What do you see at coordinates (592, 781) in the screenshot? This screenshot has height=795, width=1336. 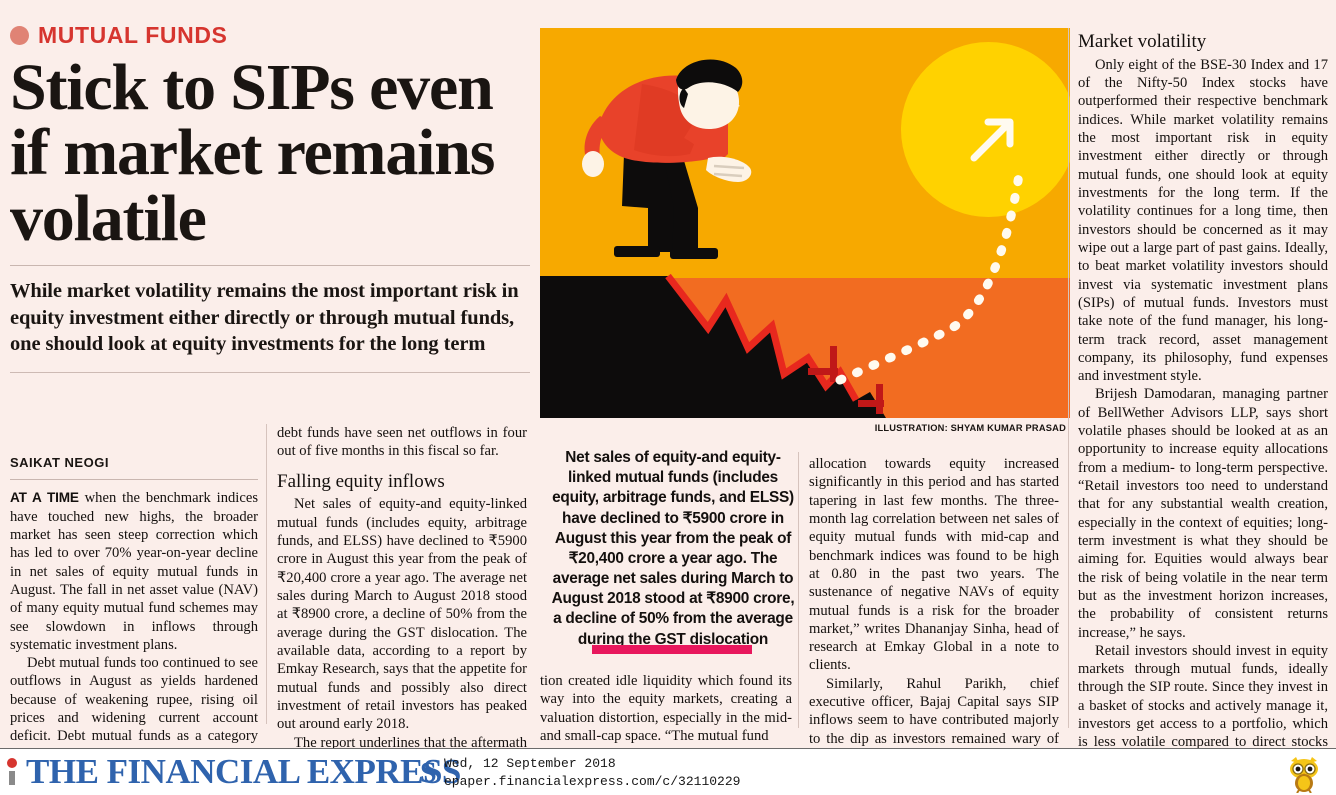 I see `epaper-url: epaper.financialexpress.com/c/32110229` at bounding box center [592, 781].